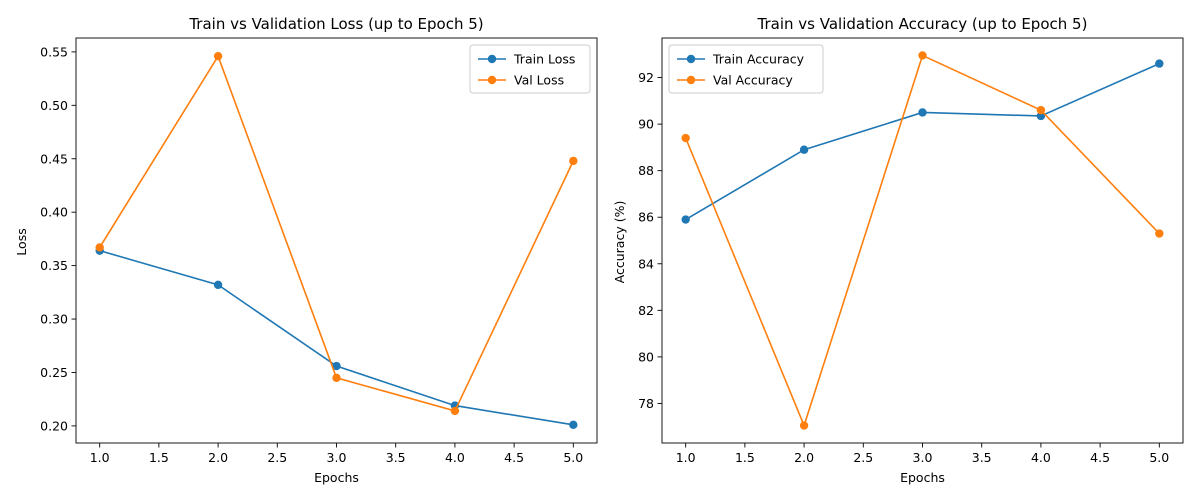 The height and width of the screenshot is (500, 1200). I want to click on legend-label-val-loss: Val Loss, so click(539, 80).